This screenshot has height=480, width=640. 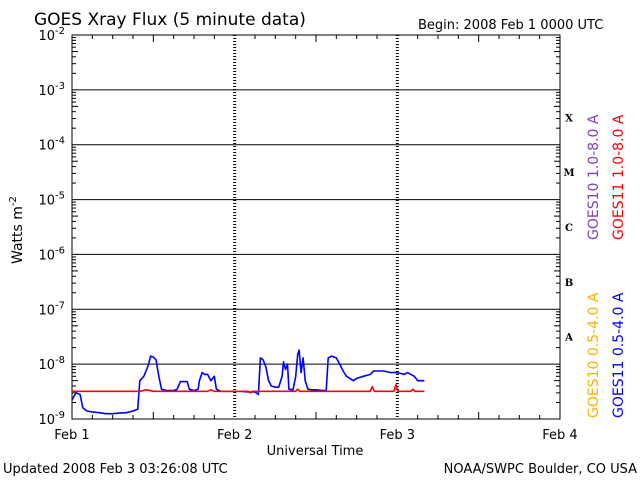 What do you see at coordinates (594, 355) in the screenshot?
I see `legend-entry: GOES10 0.5-4.0 A` at bounding box center [594, 355].